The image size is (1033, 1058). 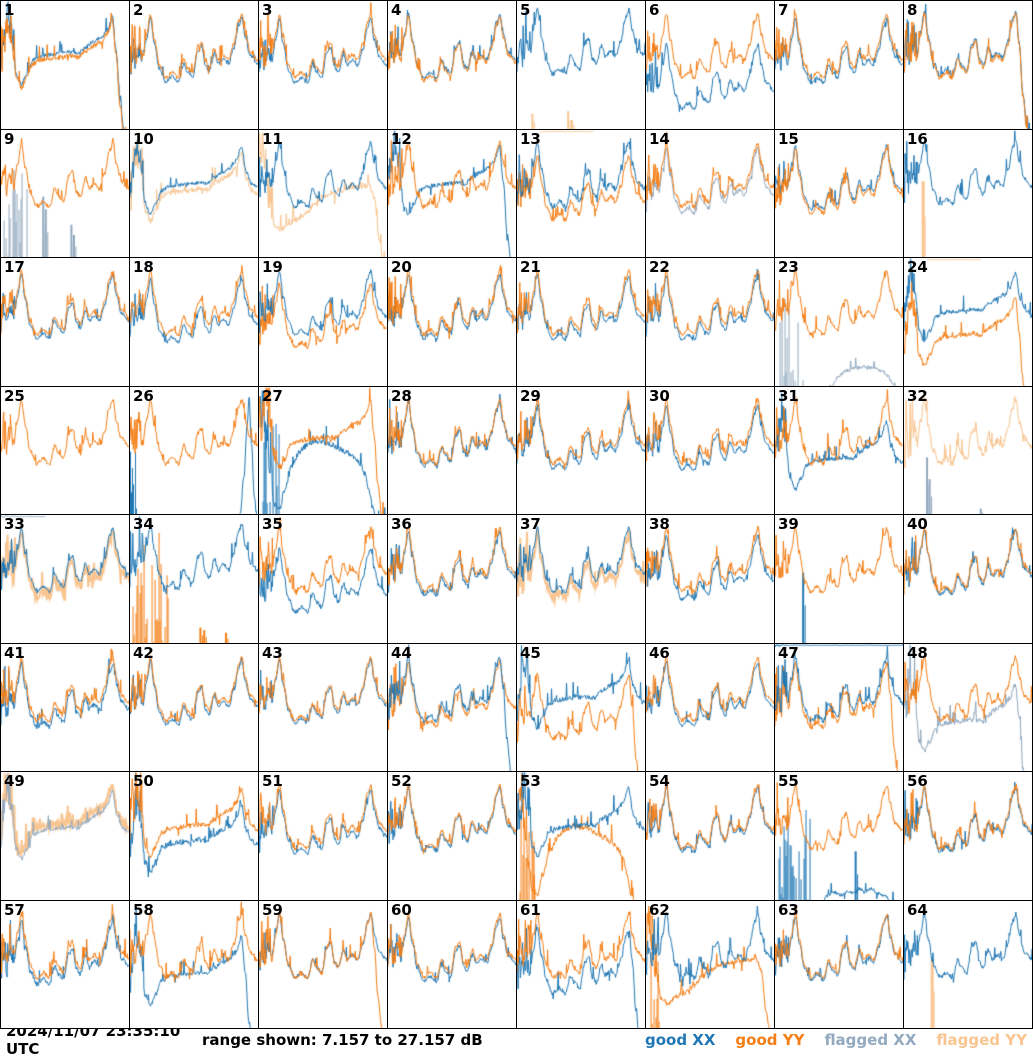 I want to click on spectrum-panel-36: 36, so click(x=452, y=579).